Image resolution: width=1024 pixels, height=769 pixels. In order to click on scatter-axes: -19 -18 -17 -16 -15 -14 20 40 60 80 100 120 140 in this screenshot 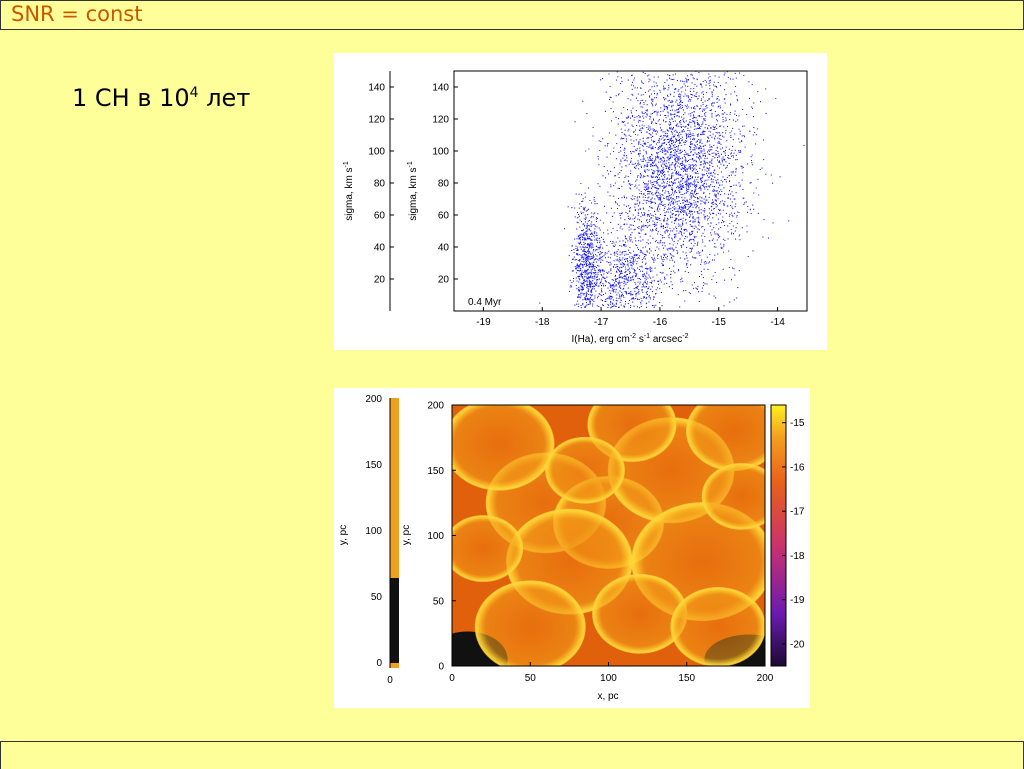, I will do `click(608, 206)`.